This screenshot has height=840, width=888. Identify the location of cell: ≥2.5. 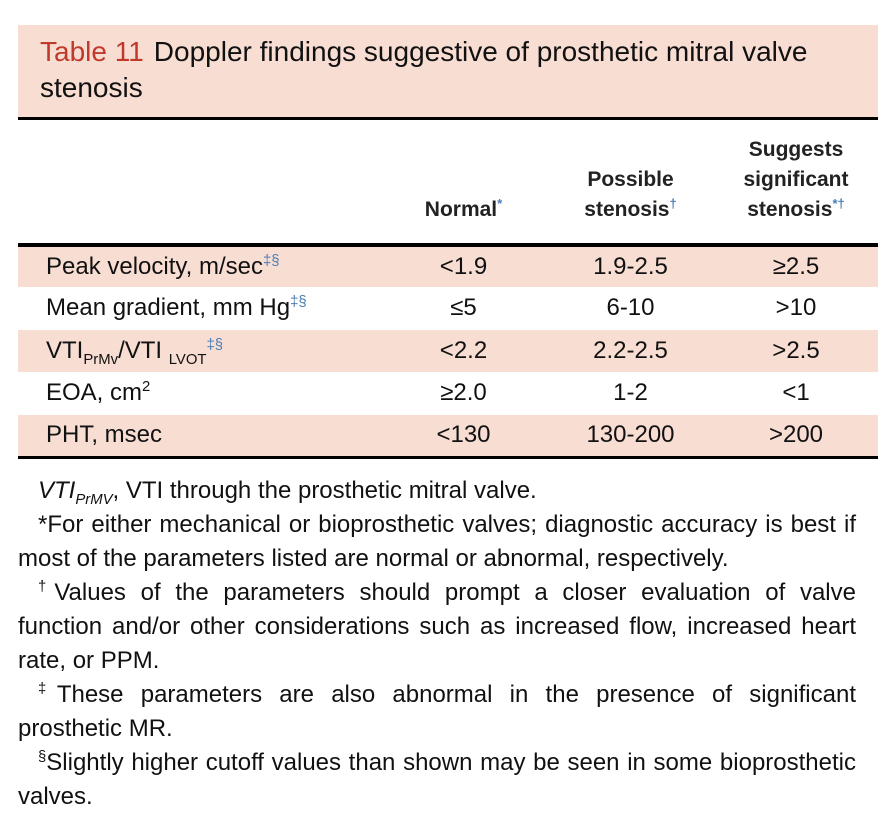
(796, 266).